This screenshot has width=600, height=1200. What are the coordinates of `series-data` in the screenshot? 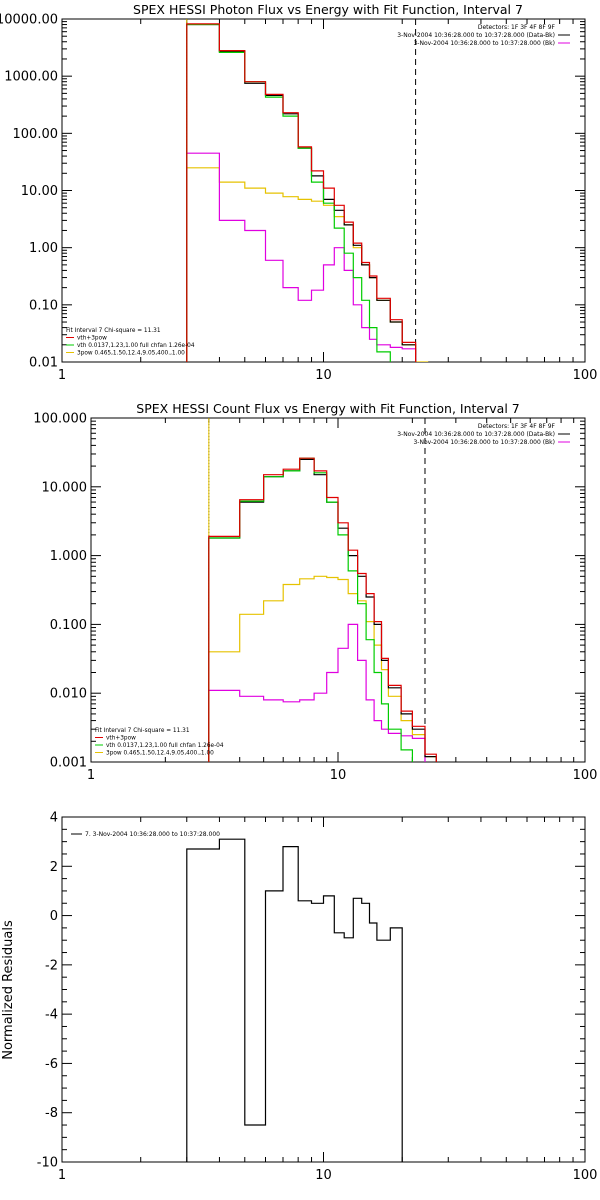 It's located at (301, 192).